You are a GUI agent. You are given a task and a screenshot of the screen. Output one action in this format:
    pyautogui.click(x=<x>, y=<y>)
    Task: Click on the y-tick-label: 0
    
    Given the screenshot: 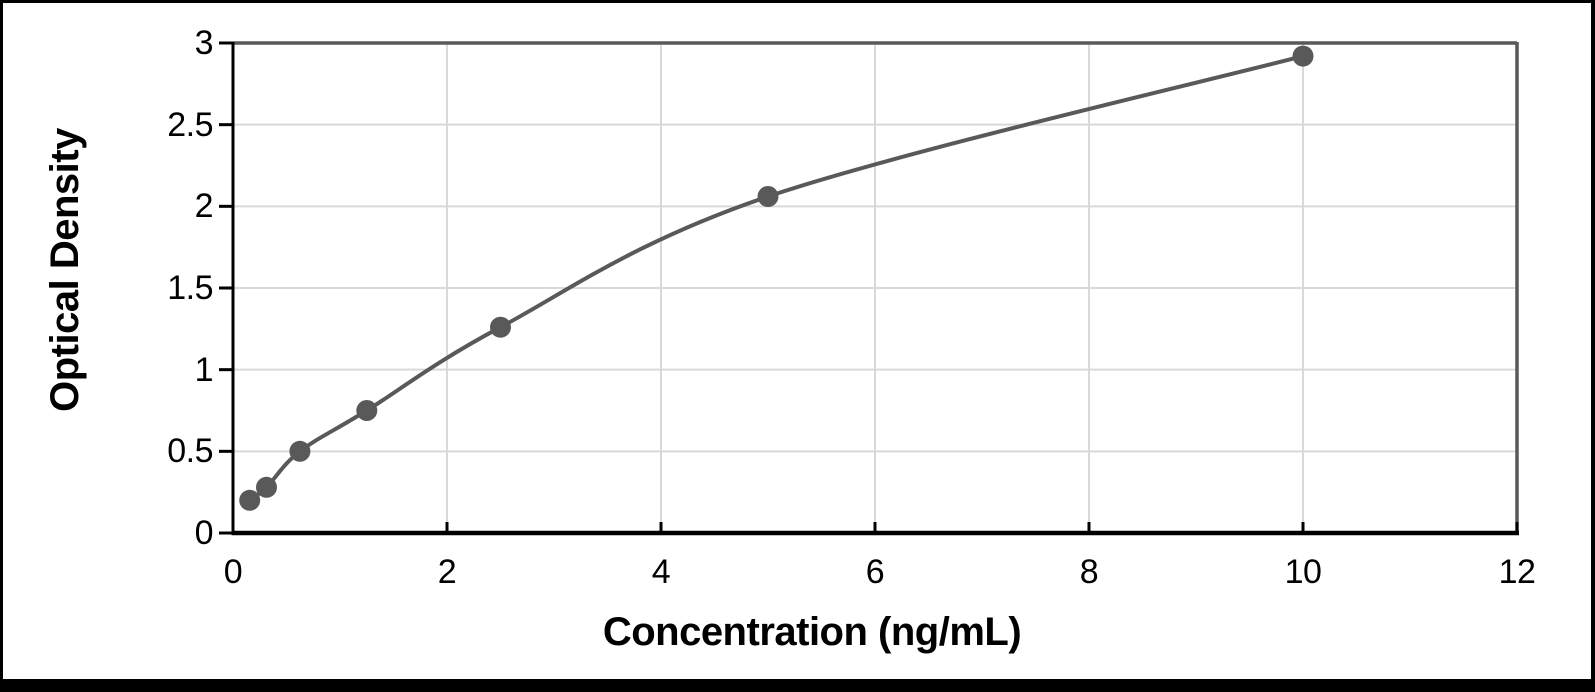 What is the action you would take?
    pyautogui.click(x=204, y=533)
    